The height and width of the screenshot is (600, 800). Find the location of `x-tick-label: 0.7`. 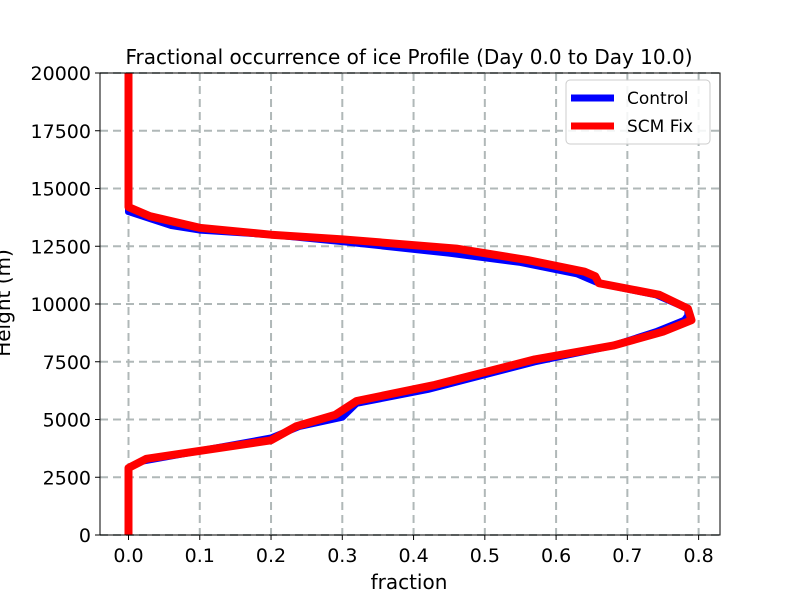

x-tick-label: 0.7 is located at coordinates (627, 556).